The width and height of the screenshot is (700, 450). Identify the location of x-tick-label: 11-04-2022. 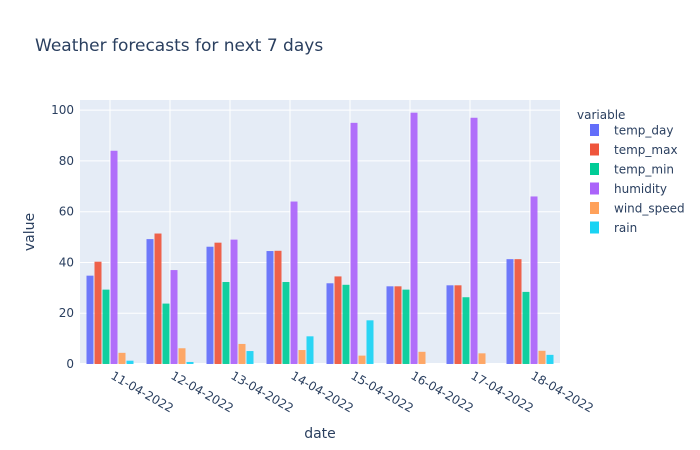
(142, 391).